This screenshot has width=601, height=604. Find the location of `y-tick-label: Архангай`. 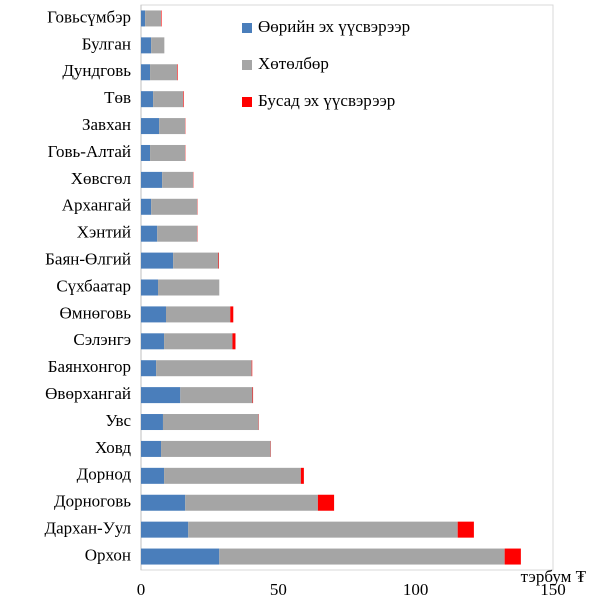

y-tick-label: Архангай is located at coordinates (96, 205).